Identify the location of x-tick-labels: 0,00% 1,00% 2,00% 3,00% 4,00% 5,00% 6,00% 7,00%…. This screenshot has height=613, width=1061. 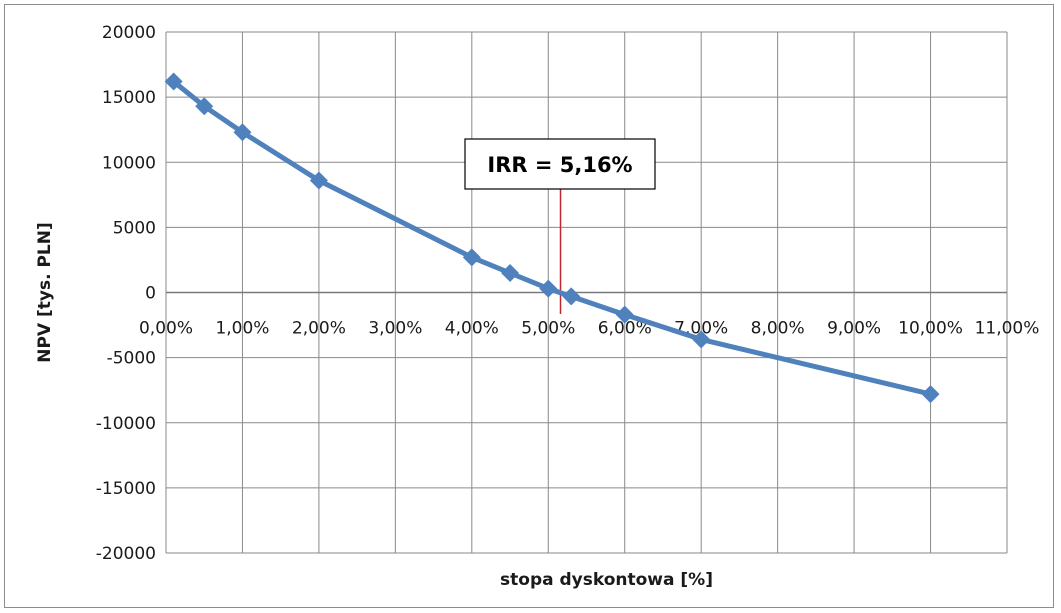
(589, 329).